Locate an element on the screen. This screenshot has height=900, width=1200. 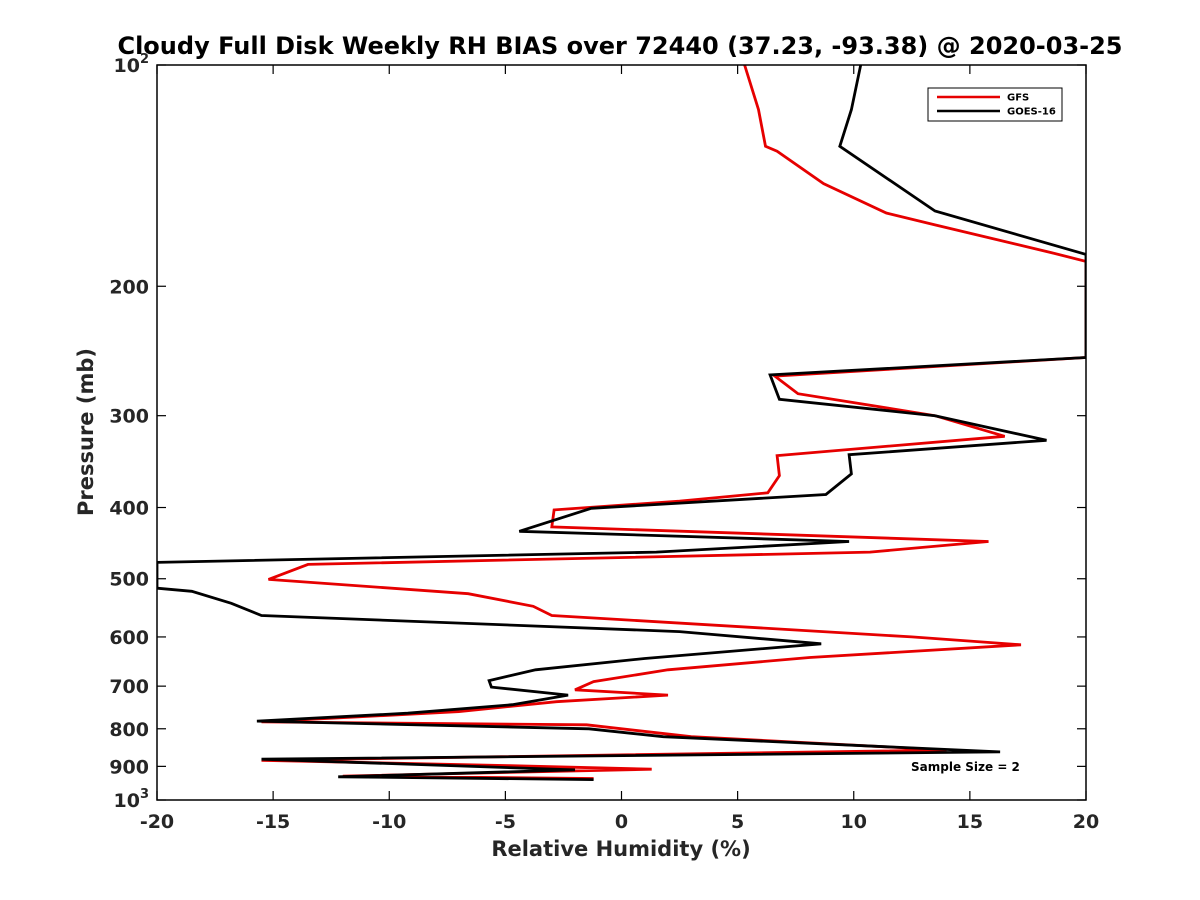
y-tick-label: 600 is located at coordinates (129, 638).